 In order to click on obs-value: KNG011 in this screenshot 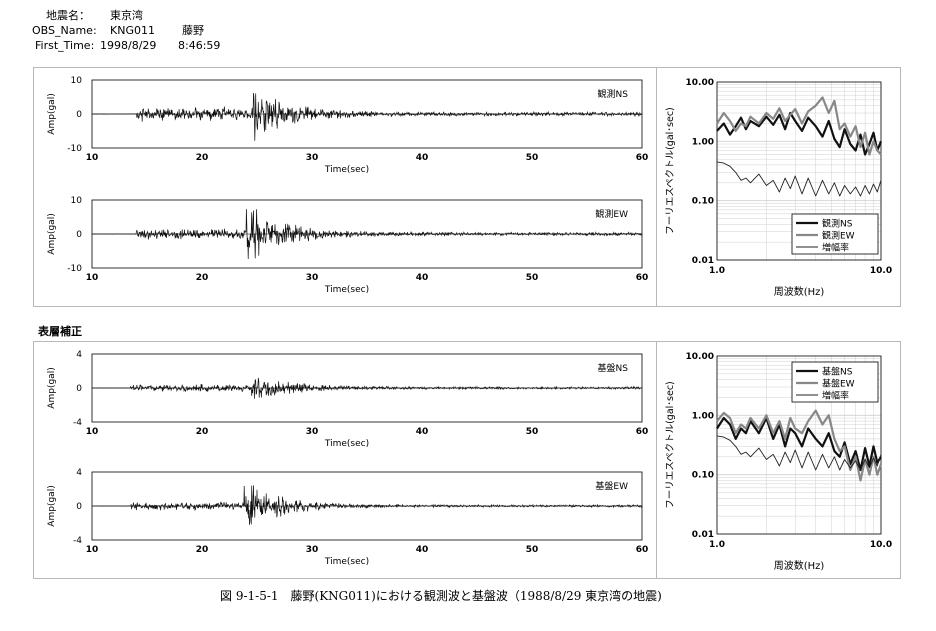, I will do `click(132, 30)`.